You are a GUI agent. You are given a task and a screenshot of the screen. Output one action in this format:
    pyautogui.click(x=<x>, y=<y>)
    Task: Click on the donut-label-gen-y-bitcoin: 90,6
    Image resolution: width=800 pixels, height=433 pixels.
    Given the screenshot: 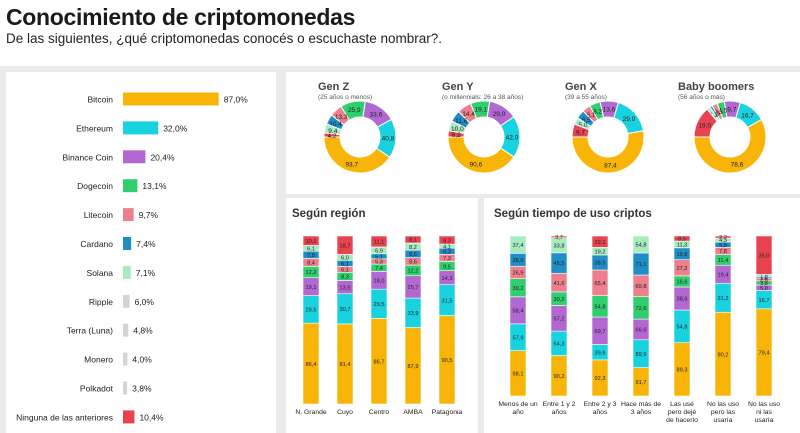 What is the action you would take?
    pyautogui.click(x=476, y=164)
    